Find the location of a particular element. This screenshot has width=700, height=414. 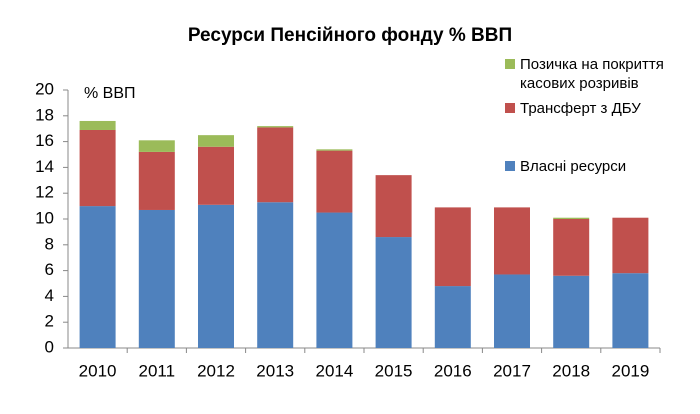

y-tick-label: 2 is located at coordinates (49, 321).